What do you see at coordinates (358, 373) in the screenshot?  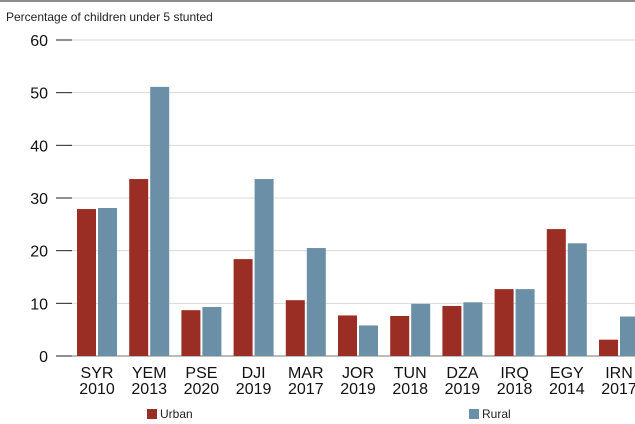 I see `x-category-code: JOR` at bounding box center [358, 373].